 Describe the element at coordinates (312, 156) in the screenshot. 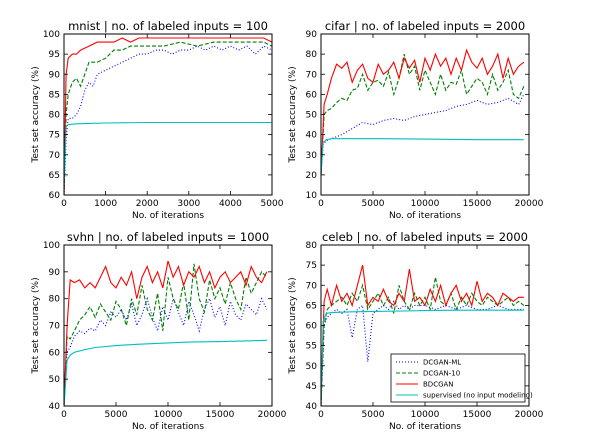

I see `y-tick-label: 30` at that location.